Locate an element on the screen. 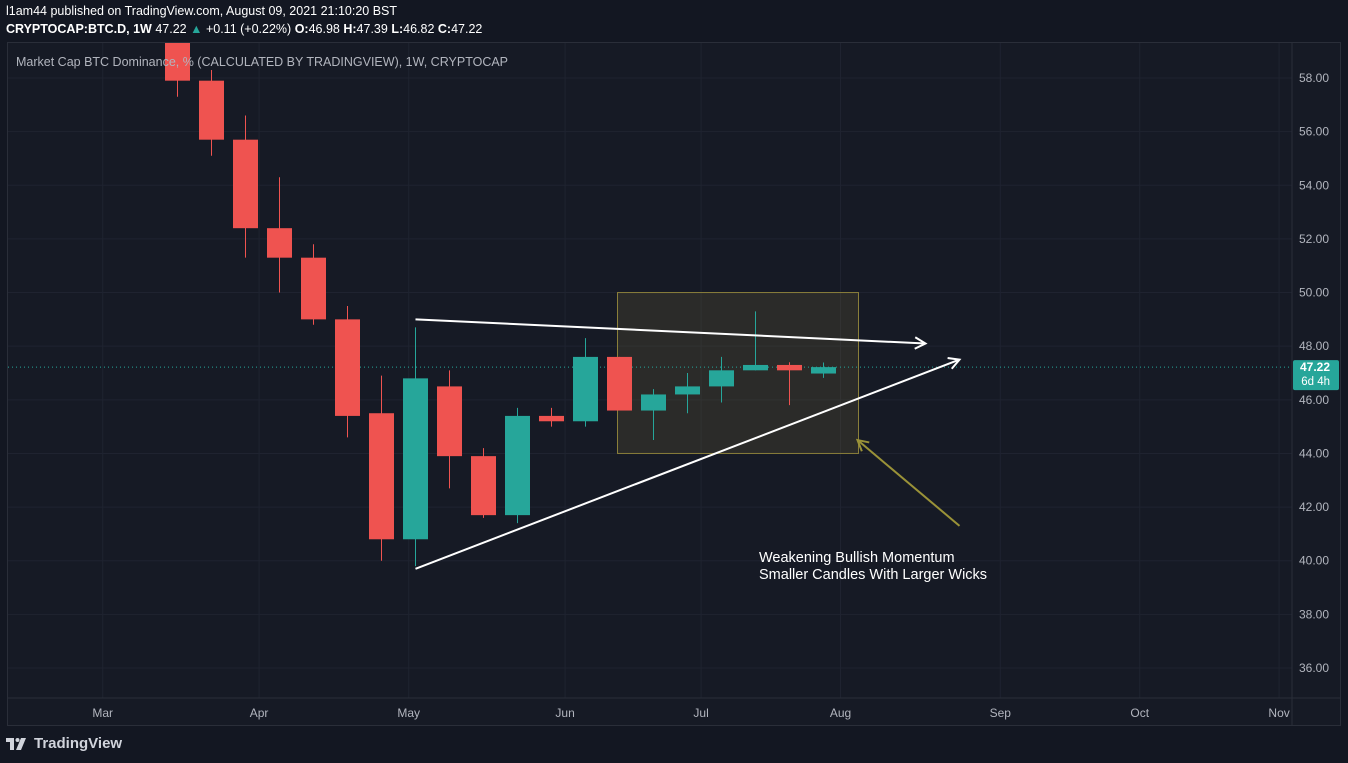 This screenshot has width=1348, height=763. x-tick-label: Nov is located at coordinates (1278, 713).